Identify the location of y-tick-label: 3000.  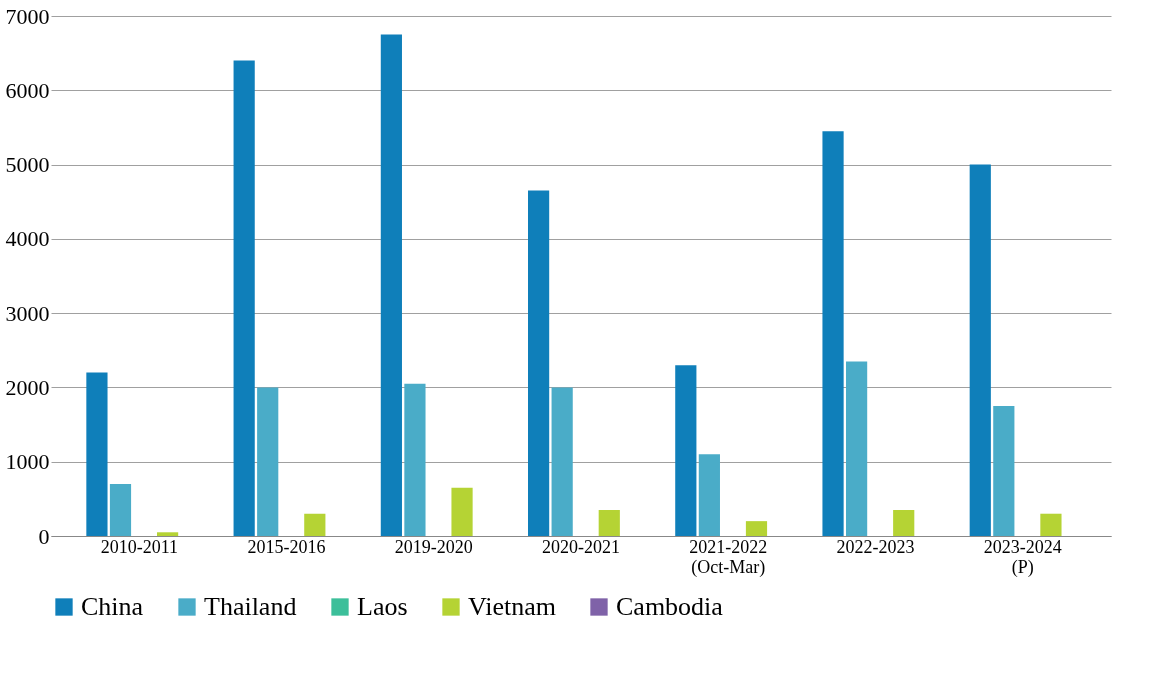
(27, 313).